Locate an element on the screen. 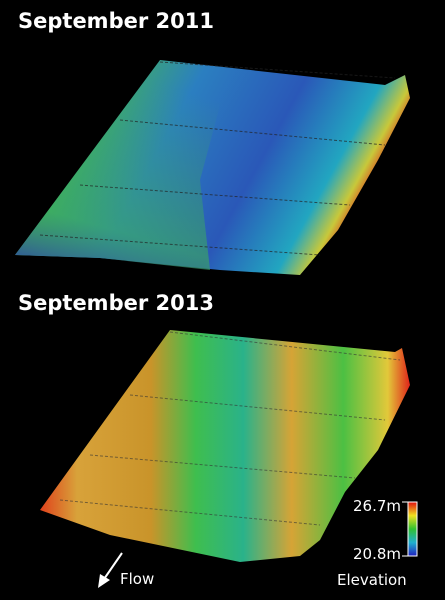  legend-title: Elevation is located at coordinates (372, 580).